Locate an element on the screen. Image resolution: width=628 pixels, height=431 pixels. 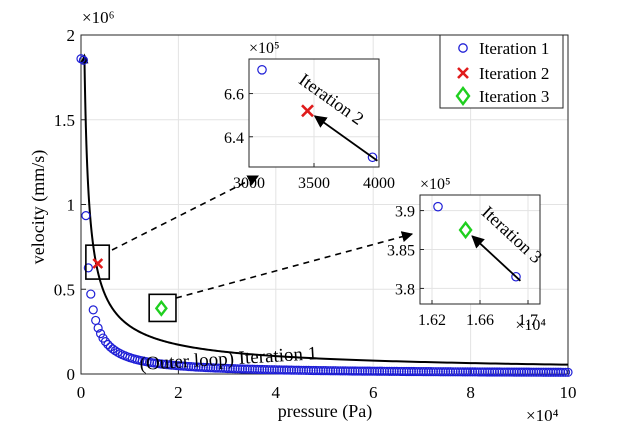
inset-x-tick-label: 1.66 is located at coordinates (480, 320).